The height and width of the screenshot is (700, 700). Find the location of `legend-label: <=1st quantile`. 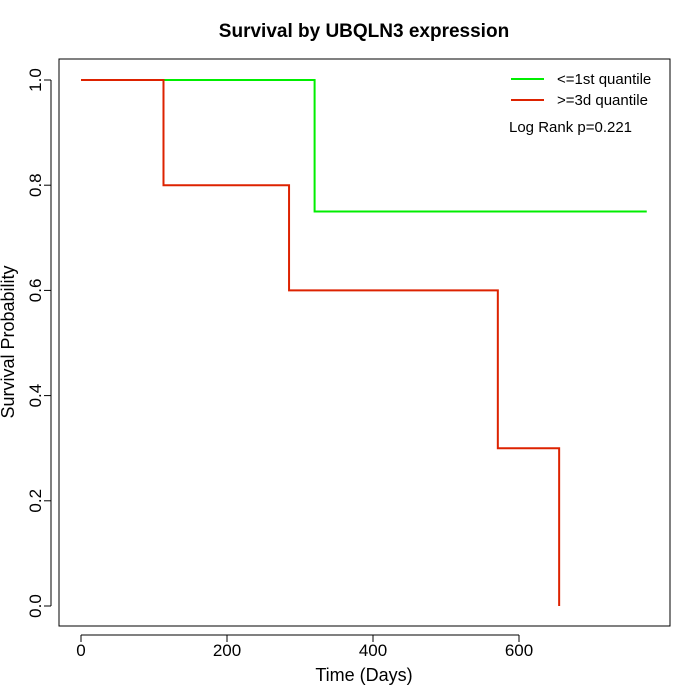

legend-label: <=1st quantile is located at coordinates (604, 79).